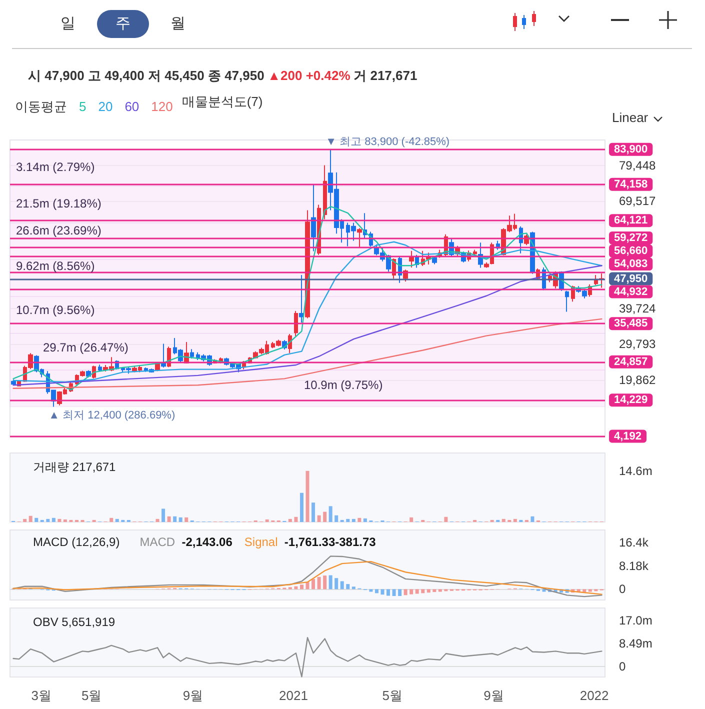  I want to click on text: 매물분석도(7), so click(222, 101).